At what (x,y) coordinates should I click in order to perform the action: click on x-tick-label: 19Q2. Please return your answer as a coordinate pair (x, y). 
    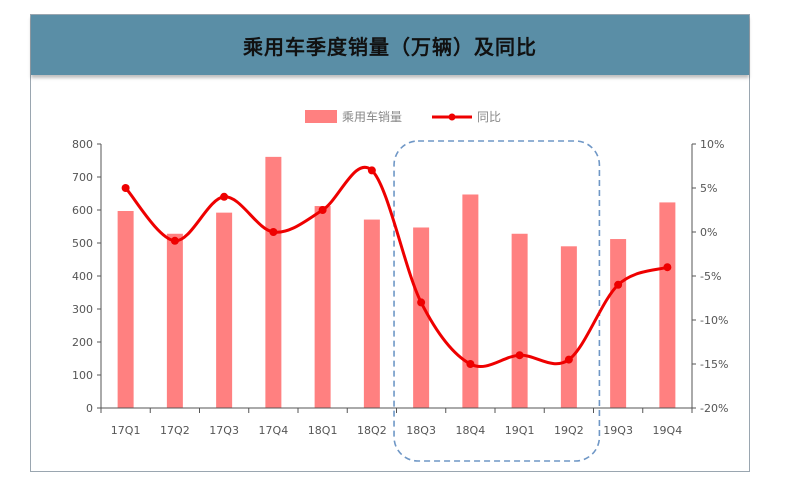
    Looking at the image, I should click on (569, 430).